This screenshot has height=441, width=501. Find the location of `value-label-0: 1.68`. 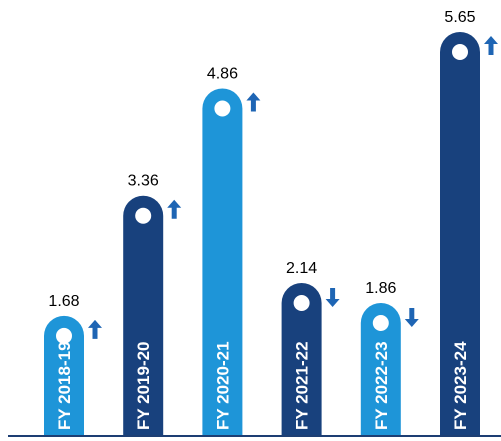

value-label-0: 1.68 is located at coordinates (63, 301).